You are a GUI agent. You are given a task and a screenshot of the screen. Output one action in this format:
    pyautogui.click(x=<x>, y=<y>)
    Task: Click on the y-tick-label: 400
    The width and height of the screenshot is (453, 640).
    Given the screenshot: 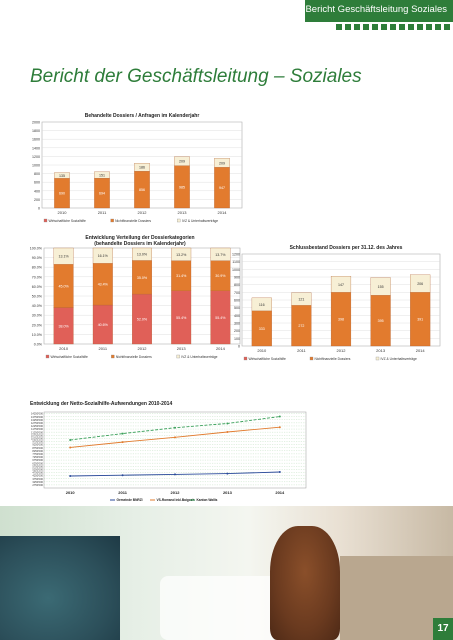 What is the action you would take?
    pyautogui.click(x=237, y=316)
    